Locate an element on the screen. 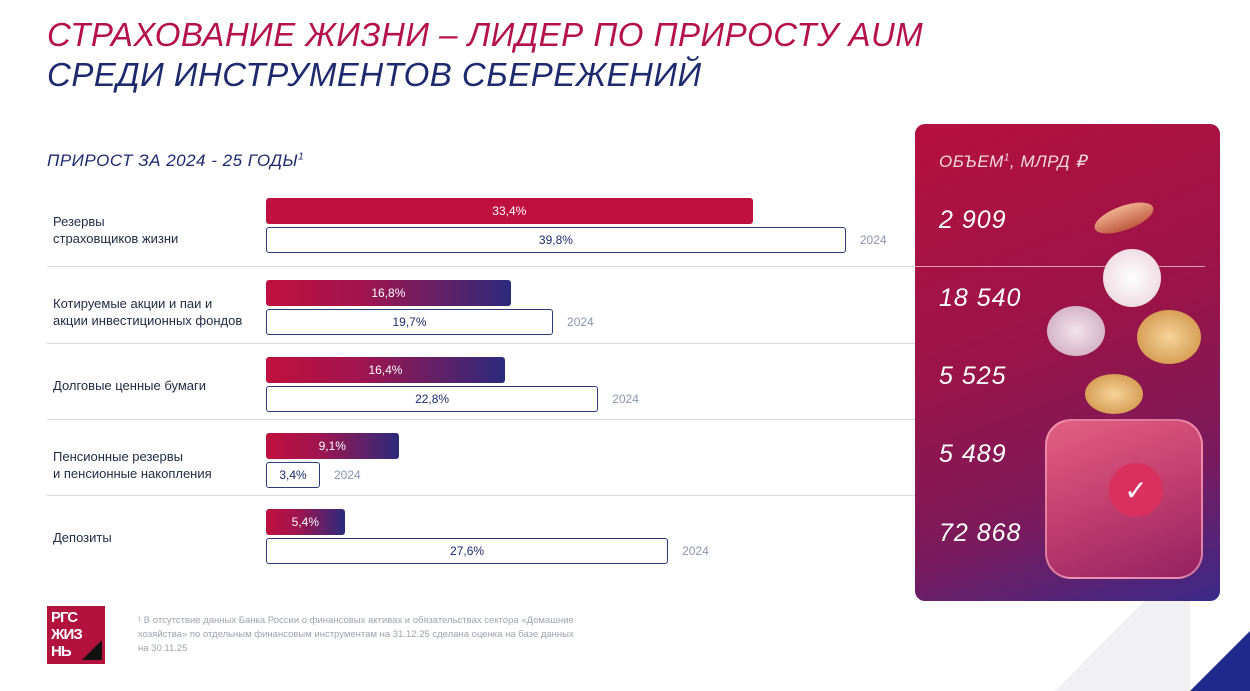 This screenshot has width=1250, height=691. panel-header: ОБЪЕМ1, МЛРД ₽ is located at coordinates (1013, 162).